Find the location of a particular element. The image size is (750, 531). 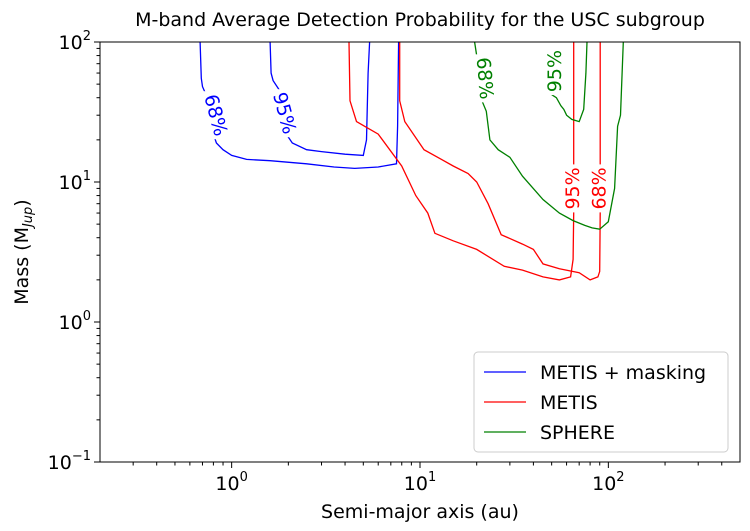

legend-label: SPHERE is located at coordinates (577, 433).